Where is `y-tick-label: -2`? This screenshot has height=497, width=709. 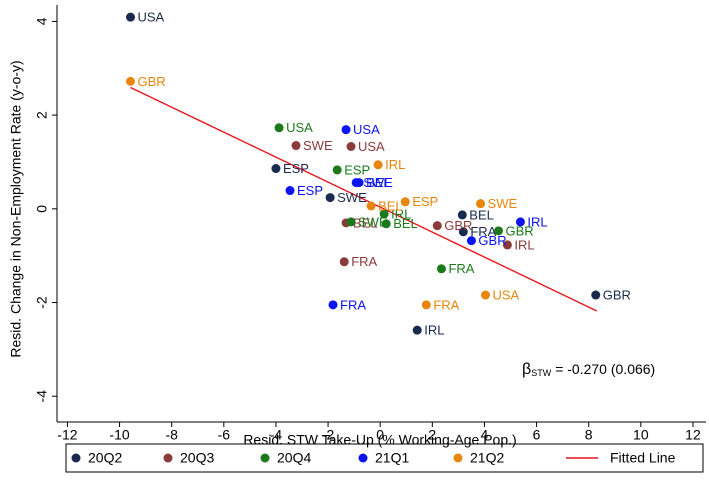 y-tick-label: -2 is located at coordinates (42, 302).